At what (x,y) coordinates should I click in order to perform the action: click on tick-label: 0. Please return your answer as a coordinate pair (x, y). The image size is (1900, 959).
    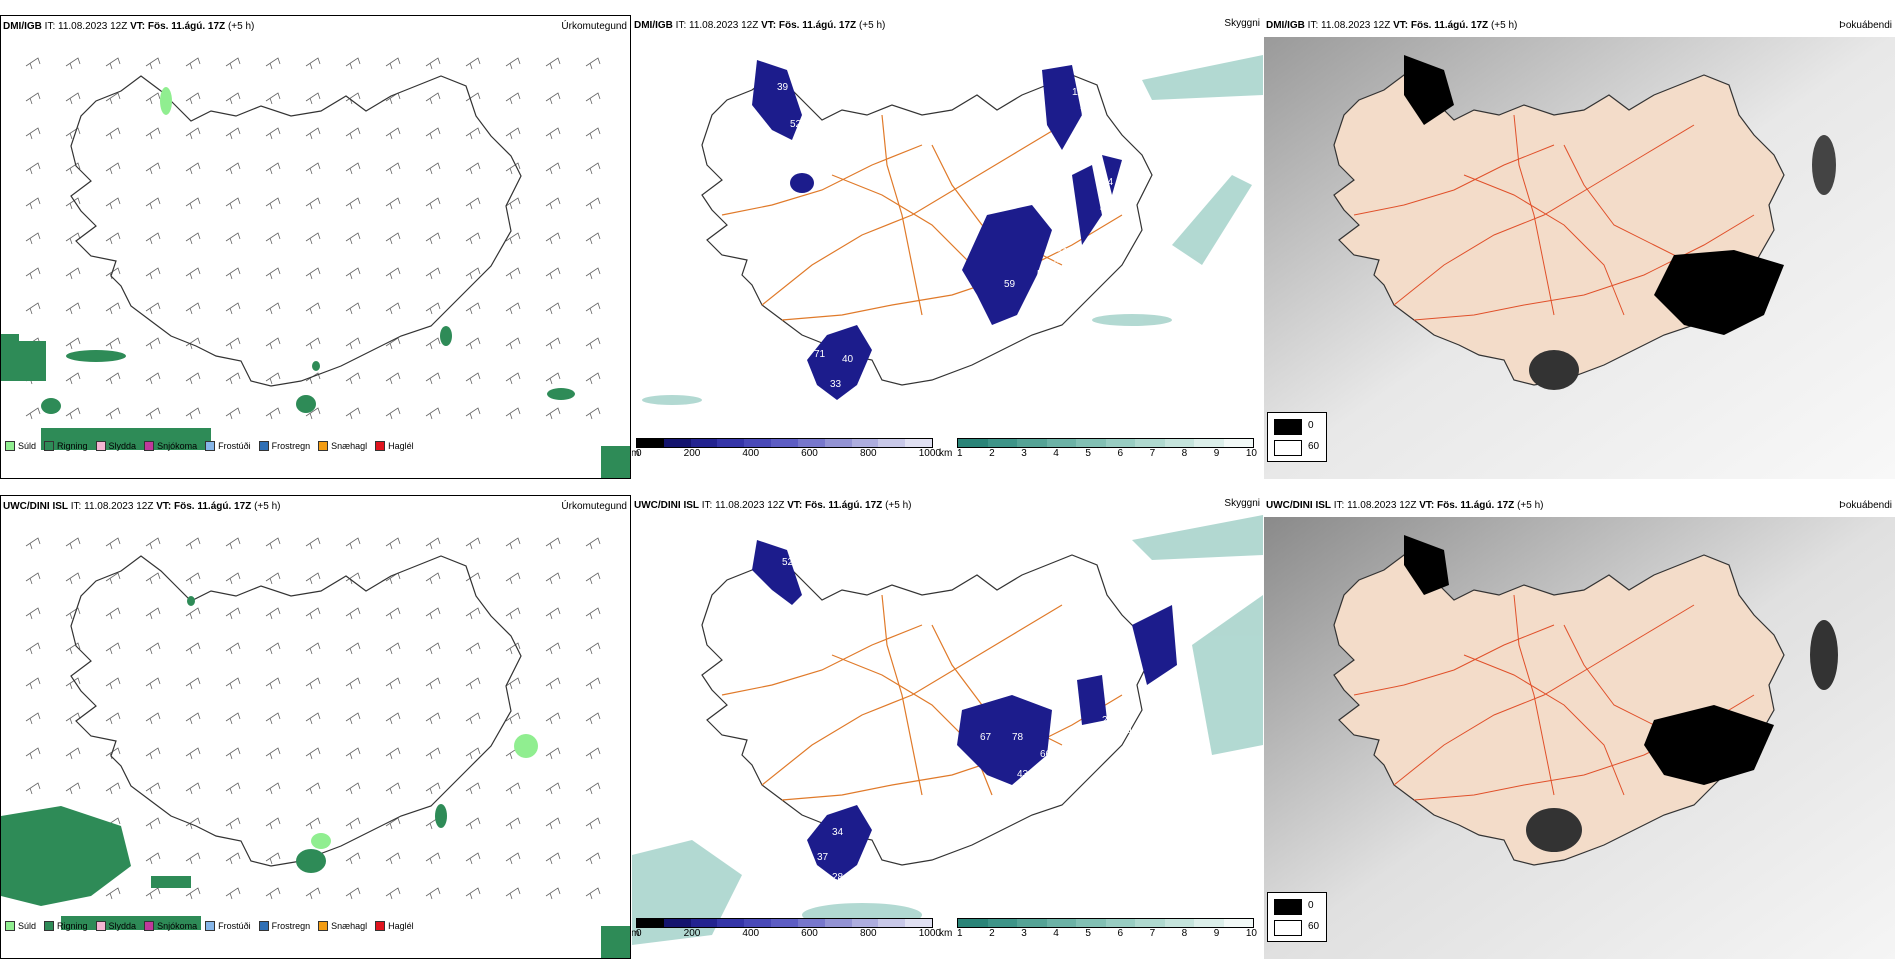
    Looking at the image, I should click on (639, 933).